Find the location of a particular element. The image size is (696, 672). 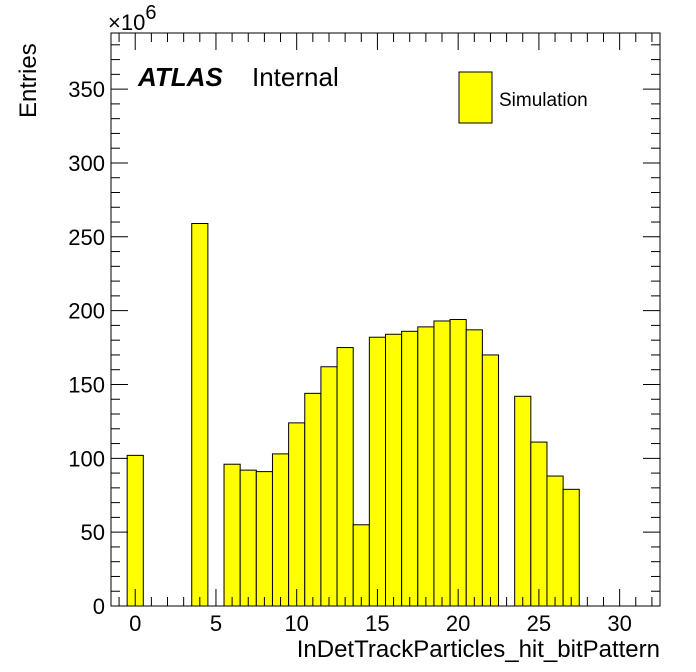

x-tick-label: 20 is located at coordinates (458, 623).